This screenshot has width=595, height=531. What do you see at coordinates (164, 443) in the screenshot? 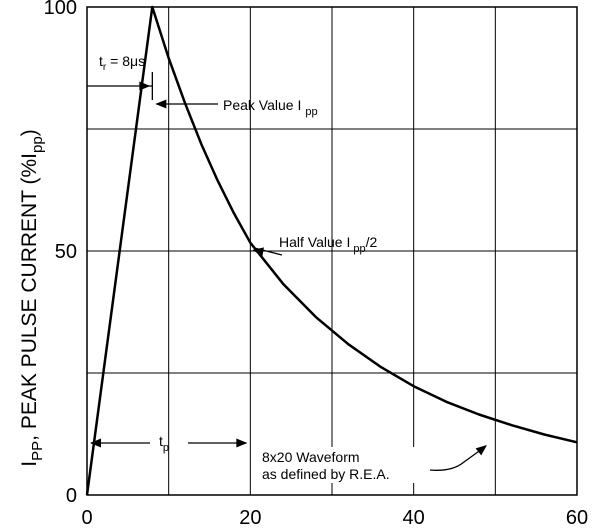
I see `tp-label: tp` at bounding box center [164, 443].